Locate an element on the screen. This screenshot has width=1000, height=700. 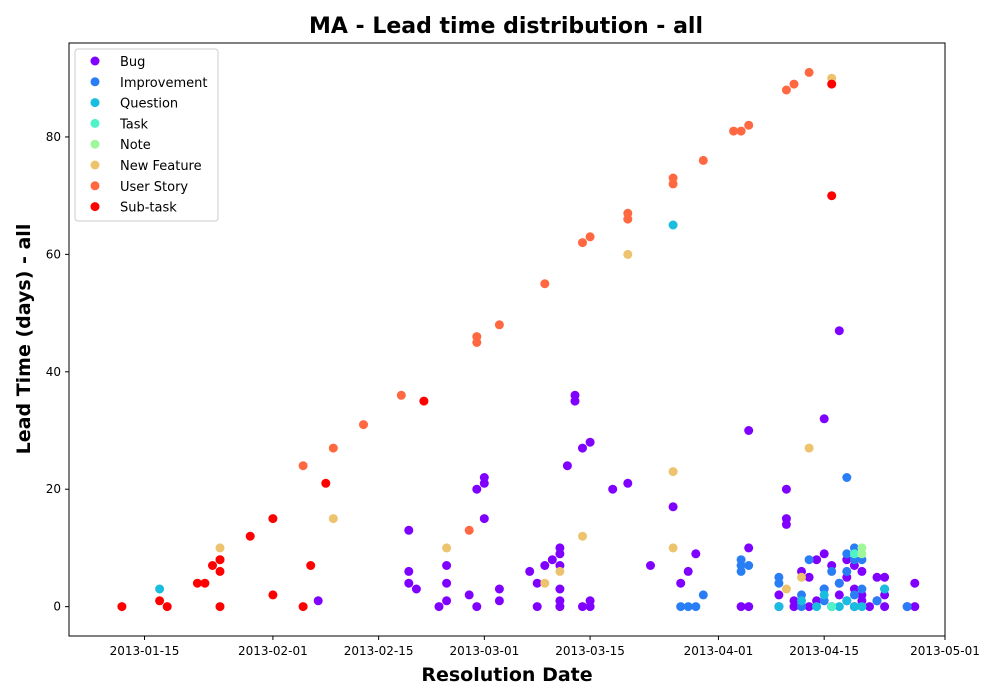
legend-box is located at coordinates (146, 135).